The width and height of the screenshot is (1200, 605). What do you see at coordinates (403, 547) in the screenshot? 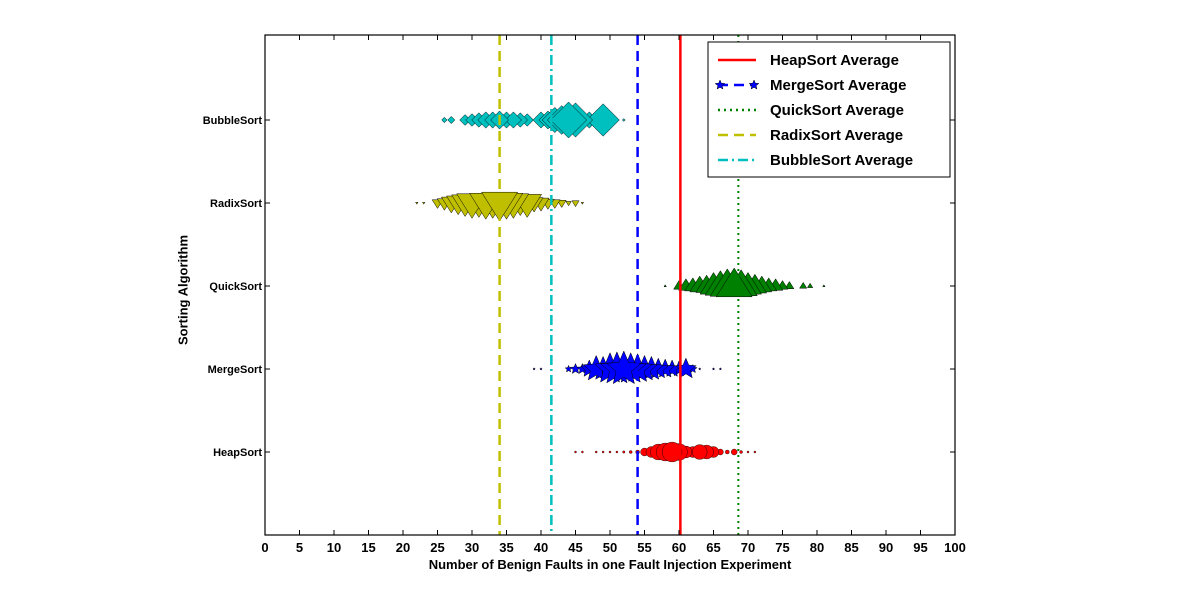
I see `x-tick-label: 20` at bounding box center [403, 547].